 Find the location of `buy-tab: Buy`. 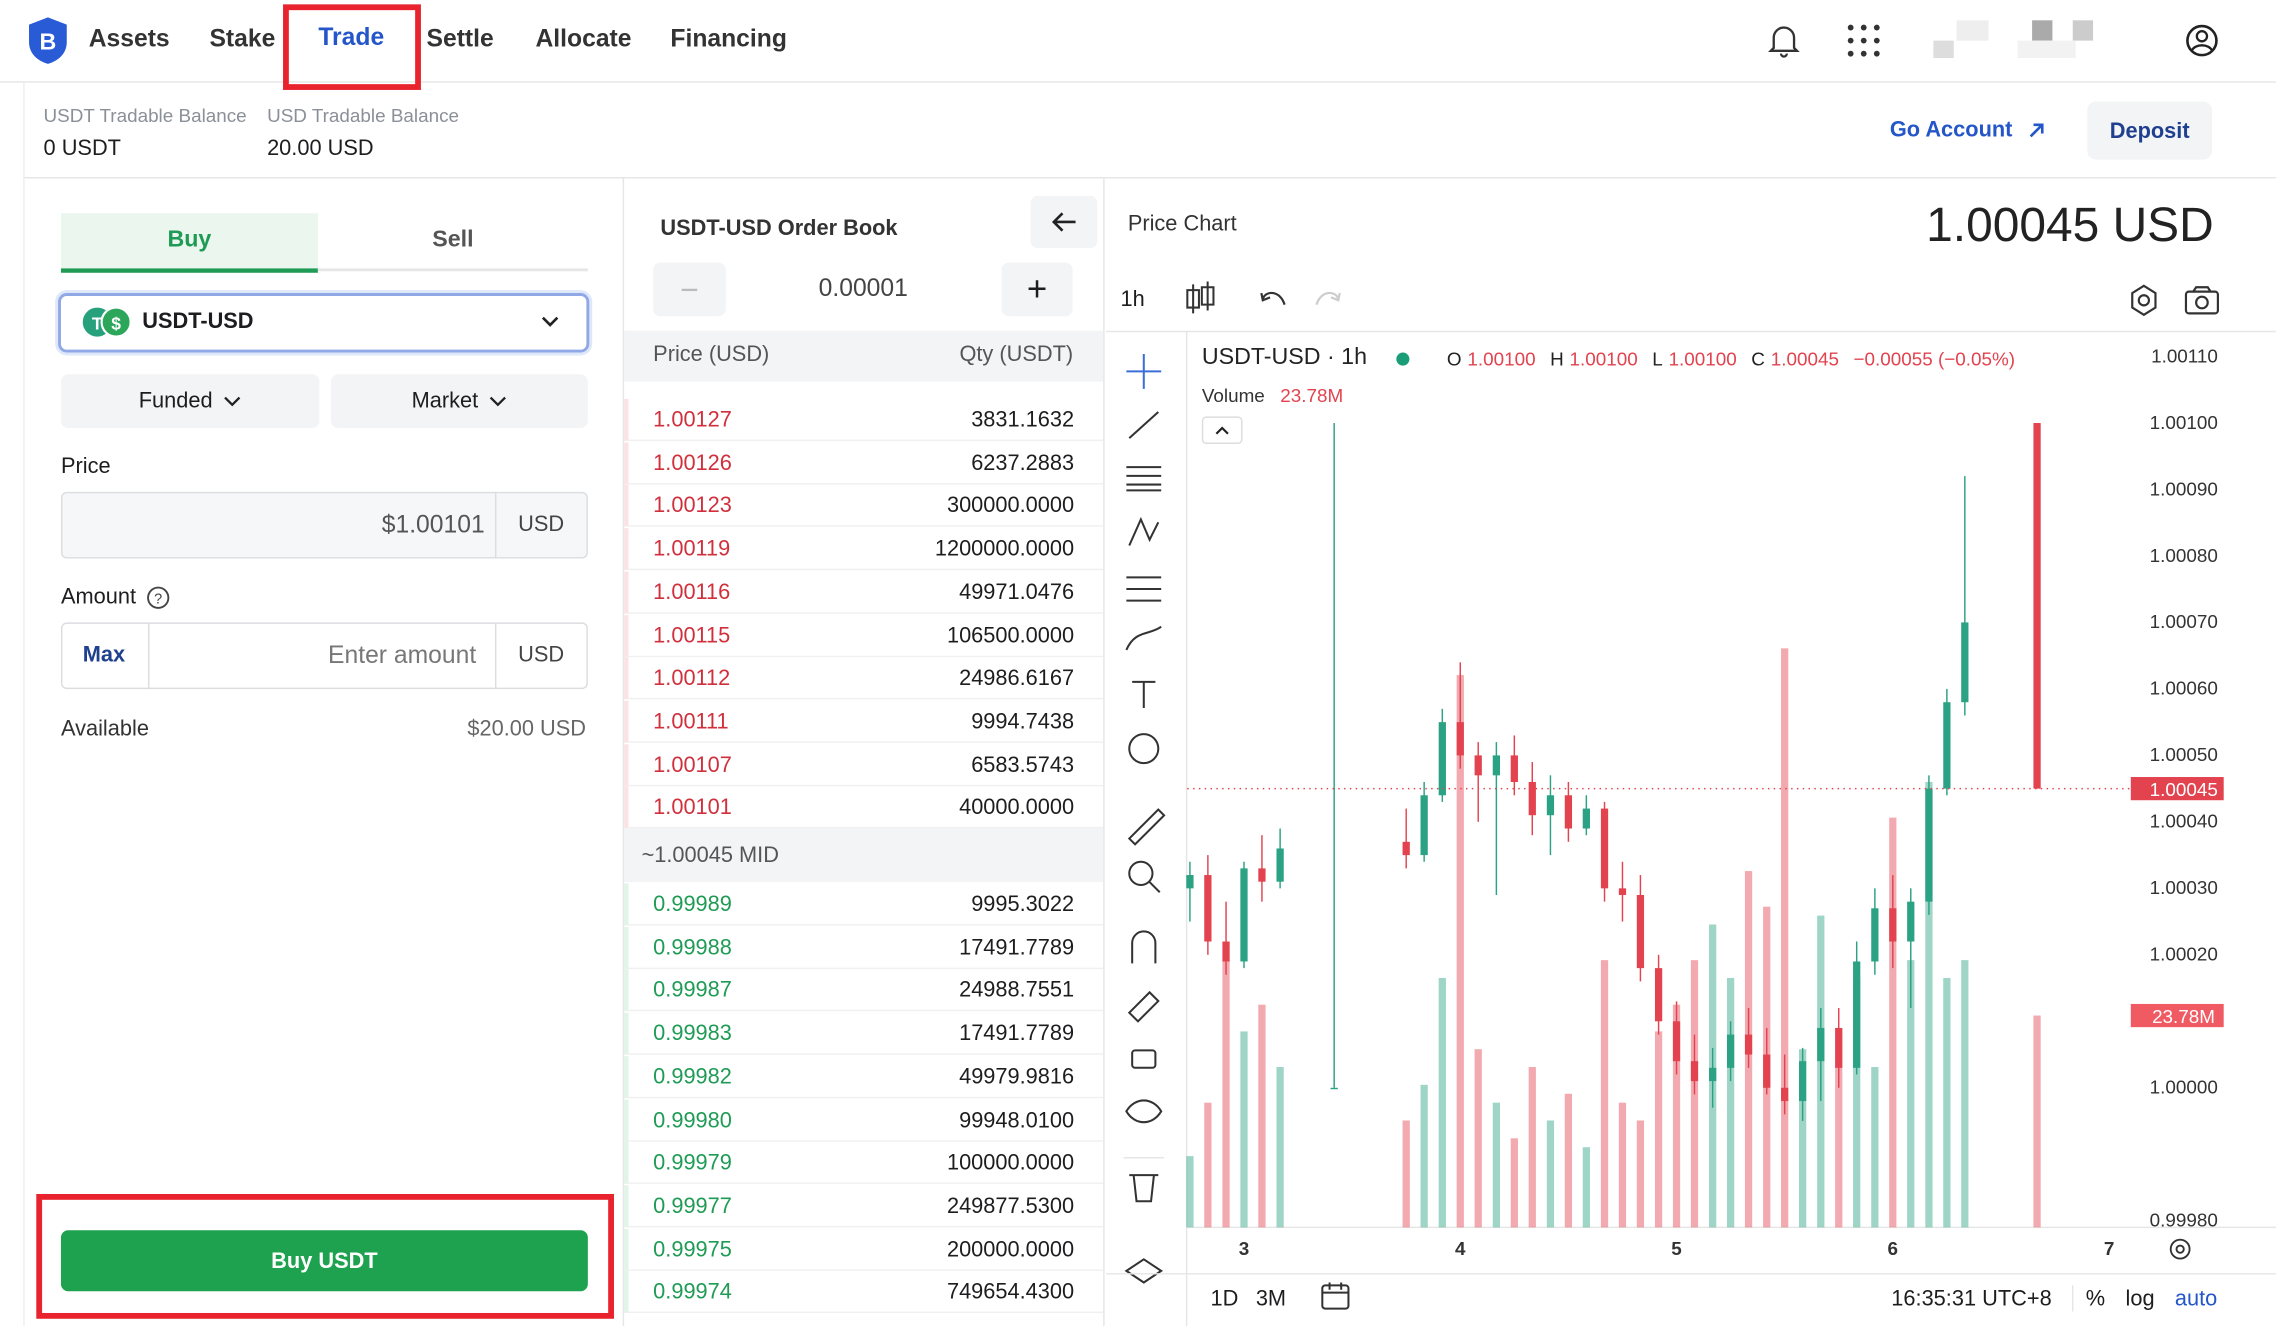

buy-tab: Buy is located at coordinates (189, 243).